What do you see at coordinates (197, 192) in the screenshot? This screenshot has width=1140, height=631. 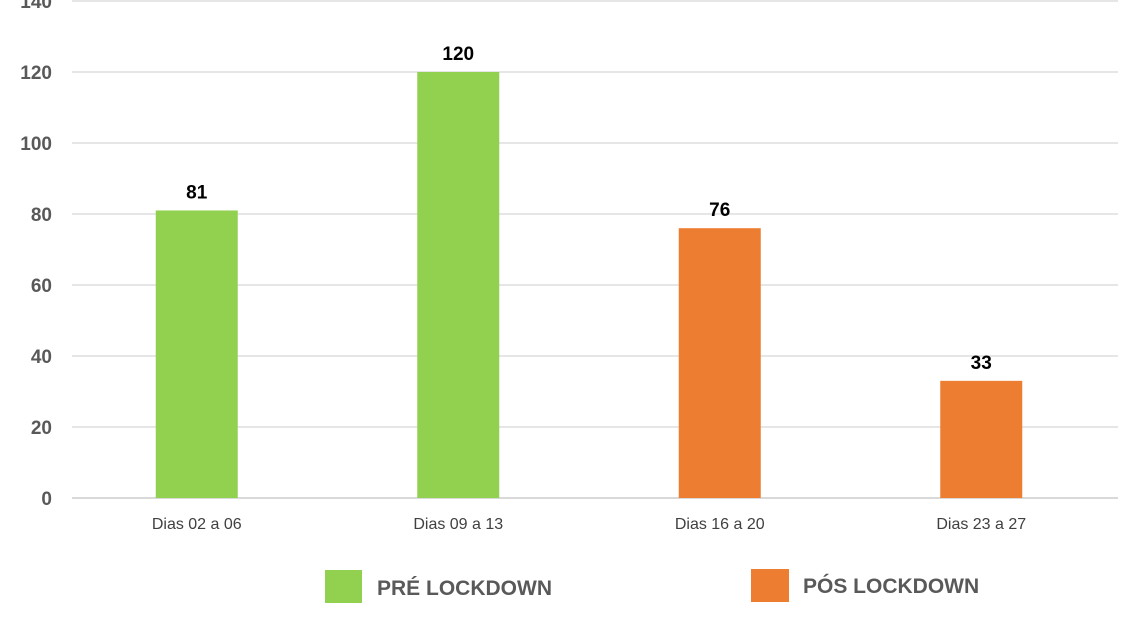 I see `data-label: 81` at bounding box center [197, 192].